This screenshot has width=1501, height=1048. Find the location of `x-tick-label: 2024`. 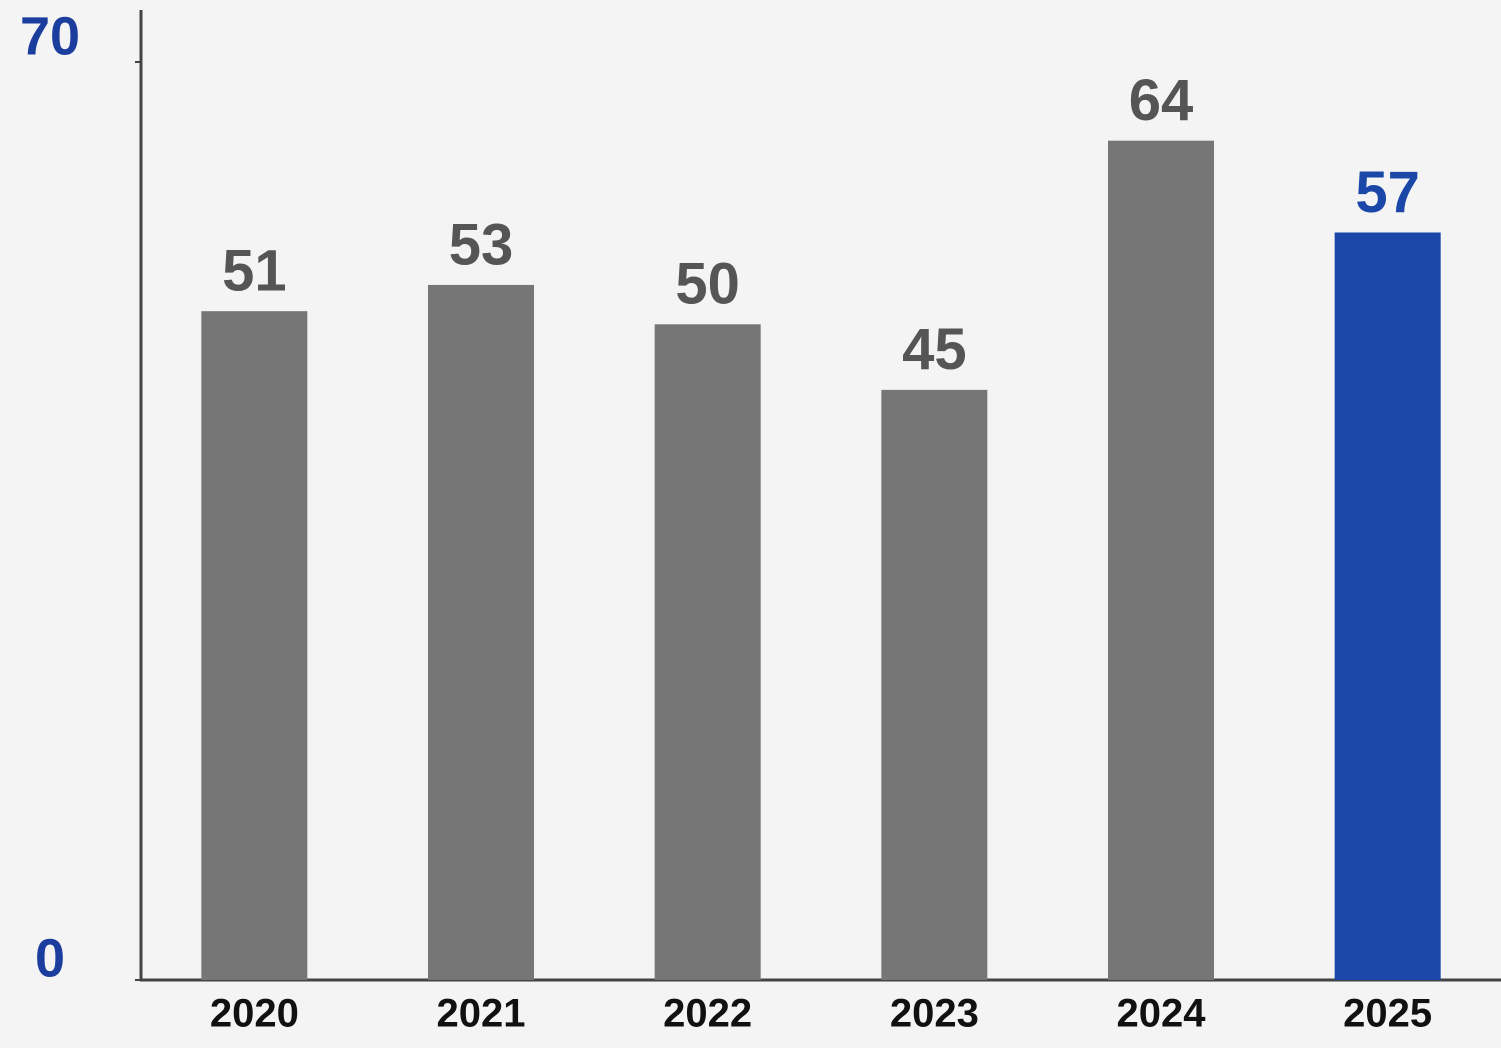

x-tick-label: 2024 is located at coordinates (1162, 1014).